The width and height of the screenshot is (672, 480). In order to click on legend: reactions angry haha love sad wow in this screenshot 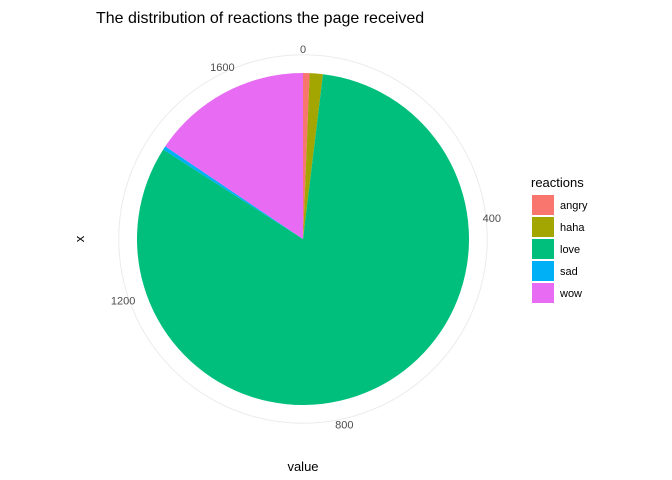, I will do `click(559, 239)`.